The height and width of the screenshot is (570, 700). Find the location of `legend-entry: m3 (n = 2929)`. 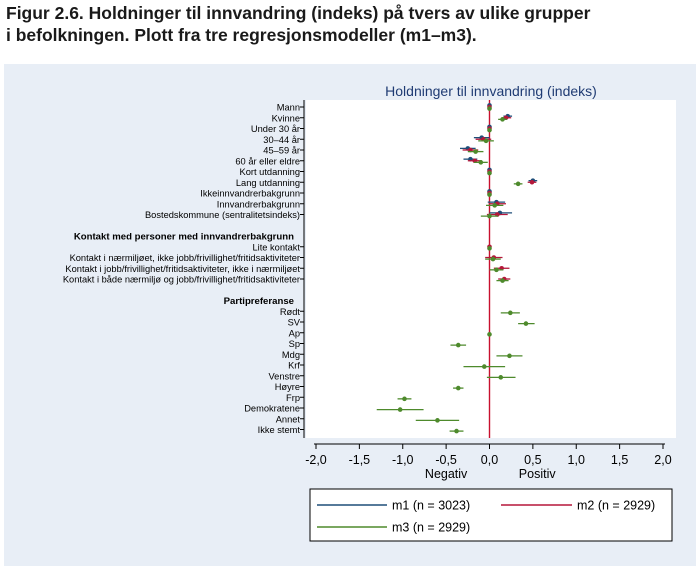

legend-entry: m3 (n = 2929) is located at coordinates (431, 528).